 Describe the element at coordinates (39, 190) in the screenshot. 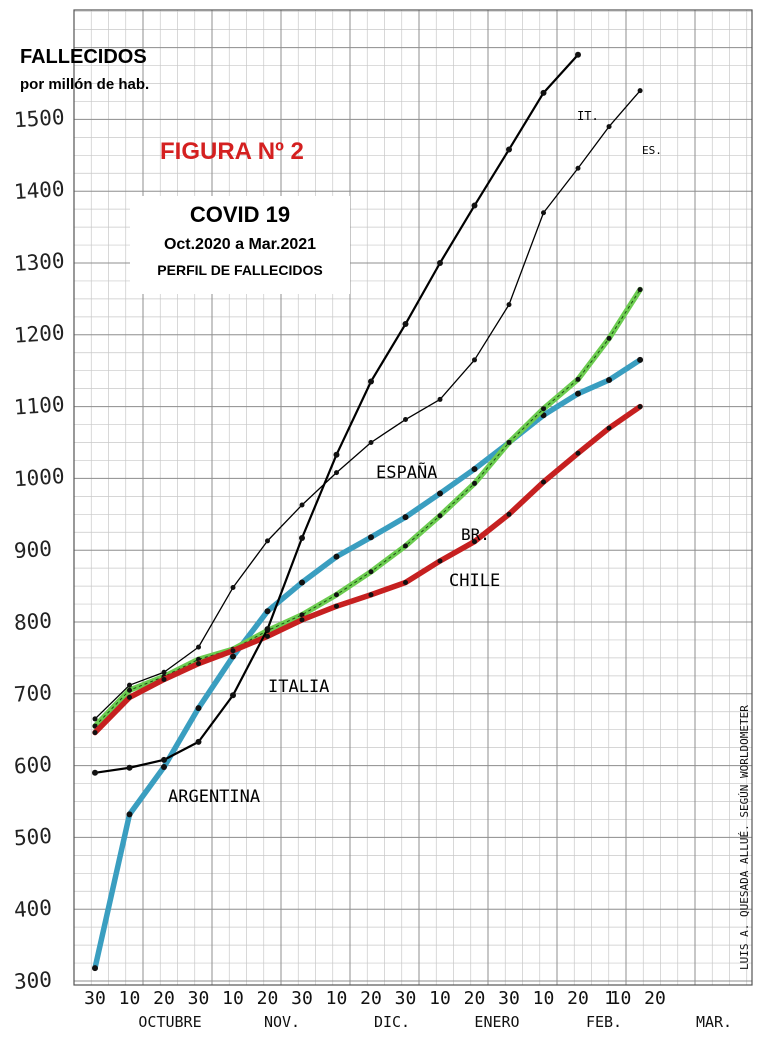

I see `y-tick-label: 1400` at that location.